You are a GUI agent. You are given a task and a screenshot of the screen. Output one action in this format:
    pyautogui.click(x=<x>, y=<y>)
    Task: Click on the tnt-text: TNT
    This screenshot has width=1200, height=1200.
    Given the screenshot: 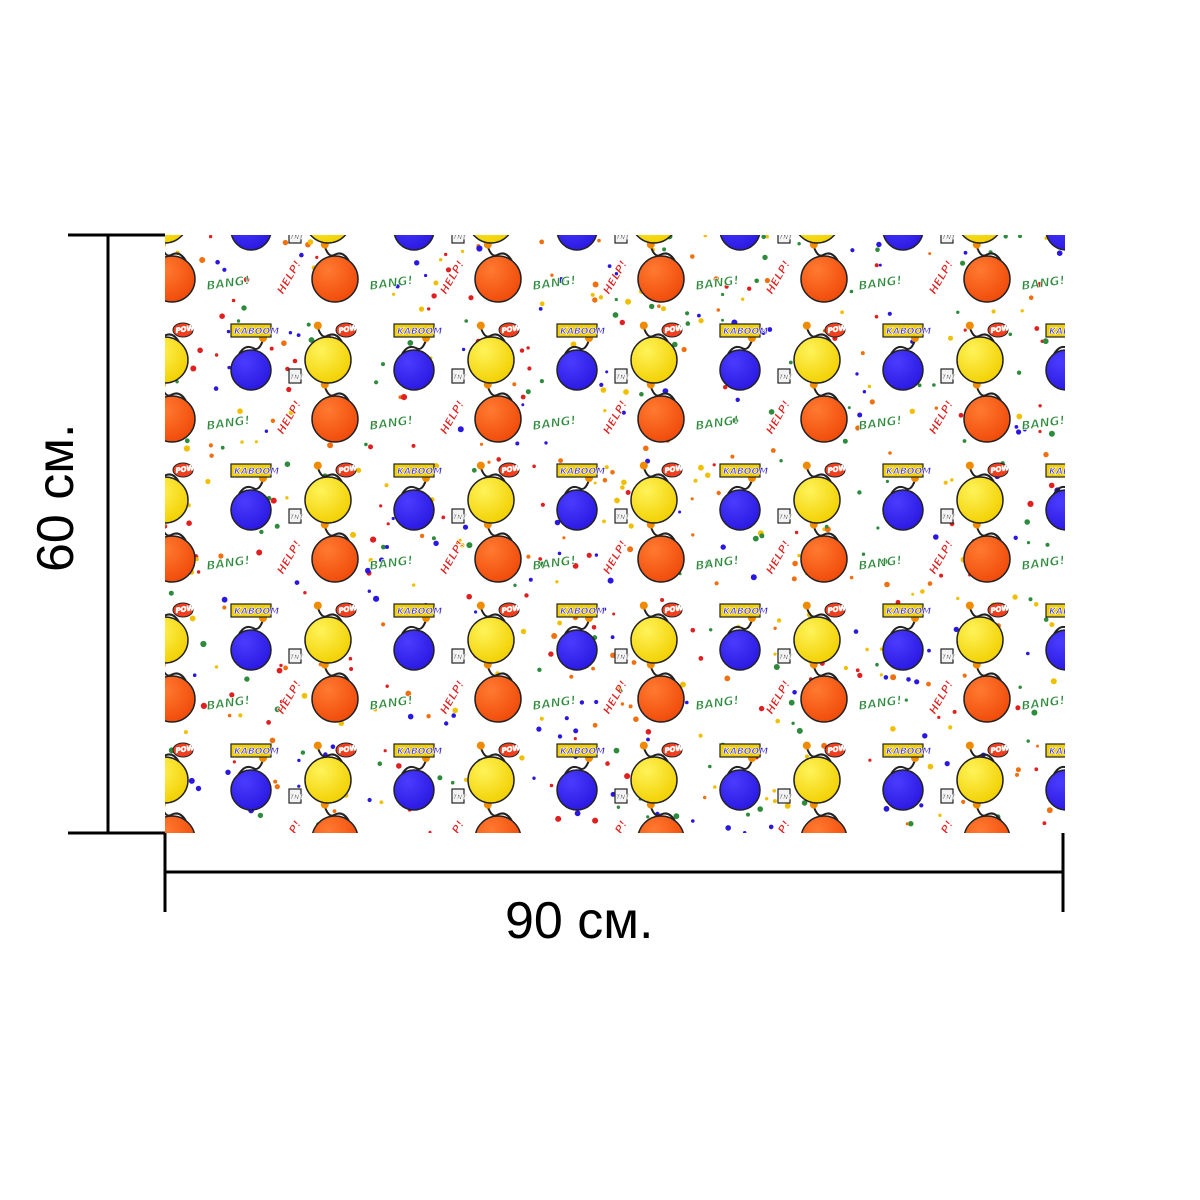 What is the action you would take?
    pyautogui.click(x=786, y=238)
    